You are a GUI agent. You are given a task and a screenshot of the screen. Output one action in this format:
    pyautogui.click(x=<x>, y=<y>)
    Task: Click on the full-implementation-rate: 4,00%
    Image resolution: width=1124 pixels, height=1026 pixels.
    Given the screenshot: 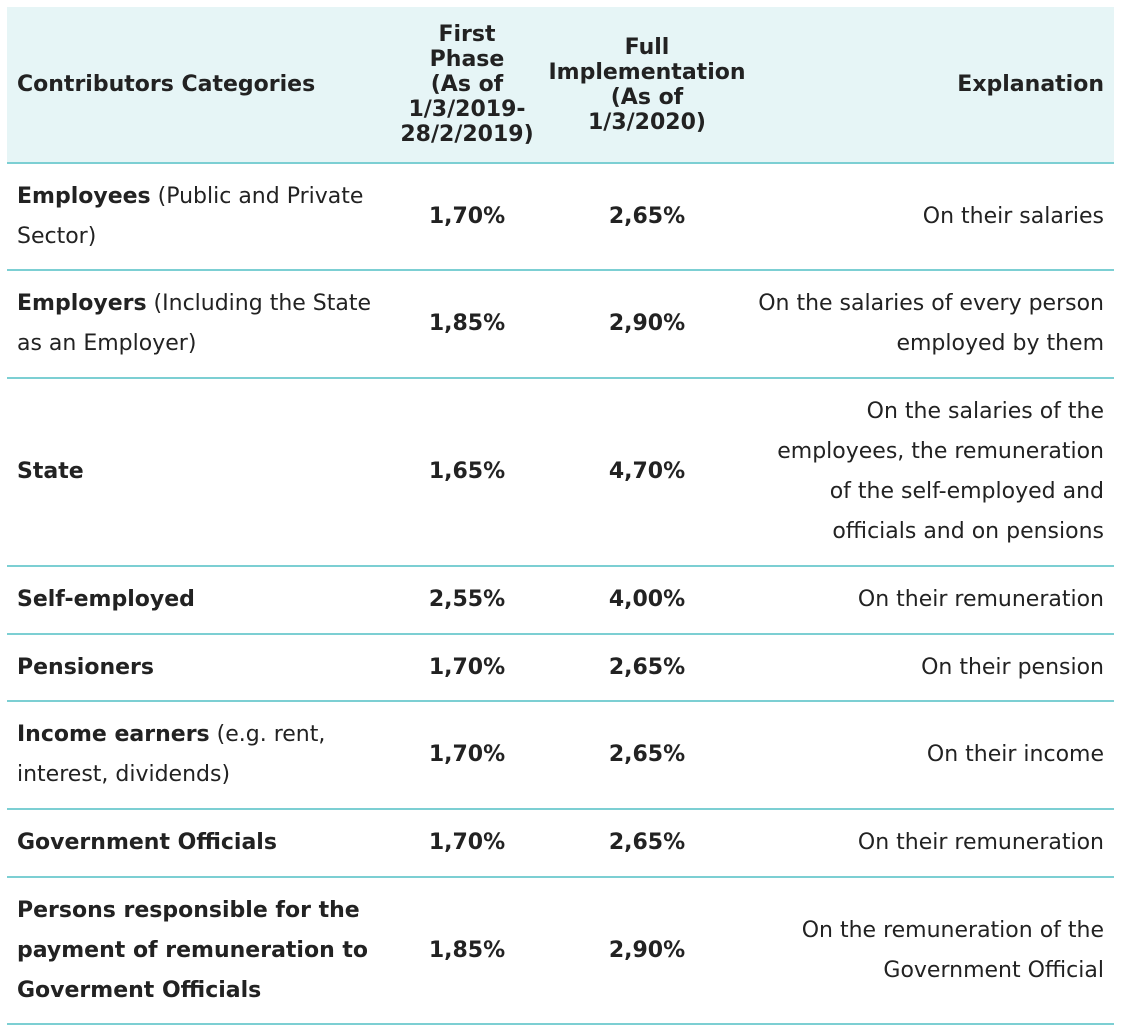 What is the action you would take?
    pyautogui.click(x=647, y=600)
    